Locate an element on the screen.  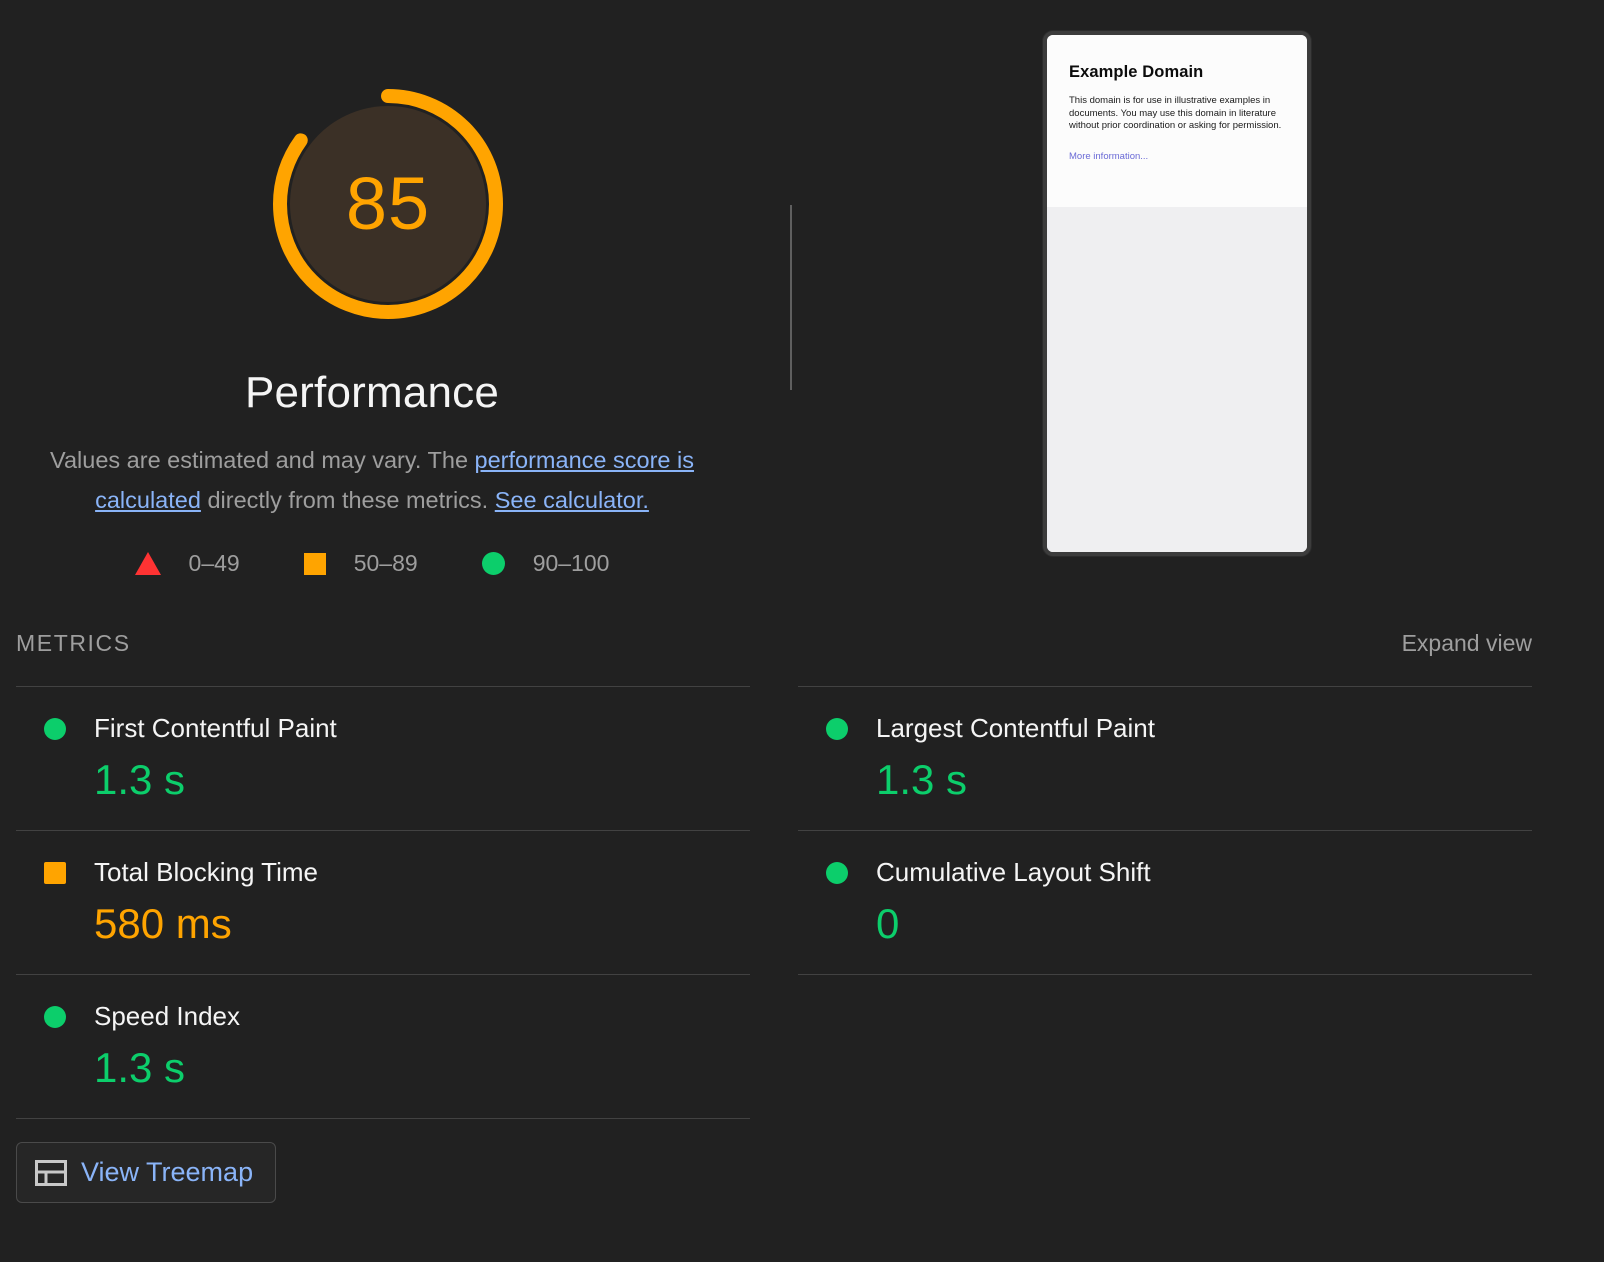
treemap-icon is located at coordinates (51, 1172).